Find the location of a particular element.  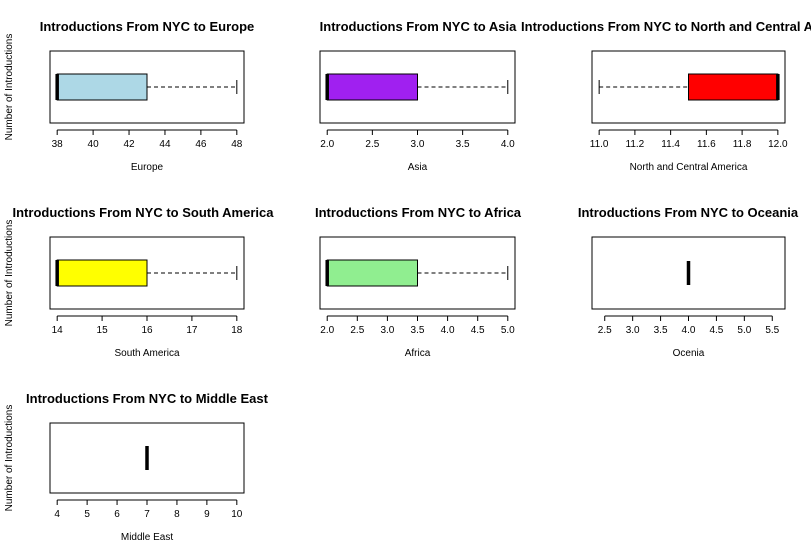

x-tick-label: 9 is located at coordinates (207, 514).